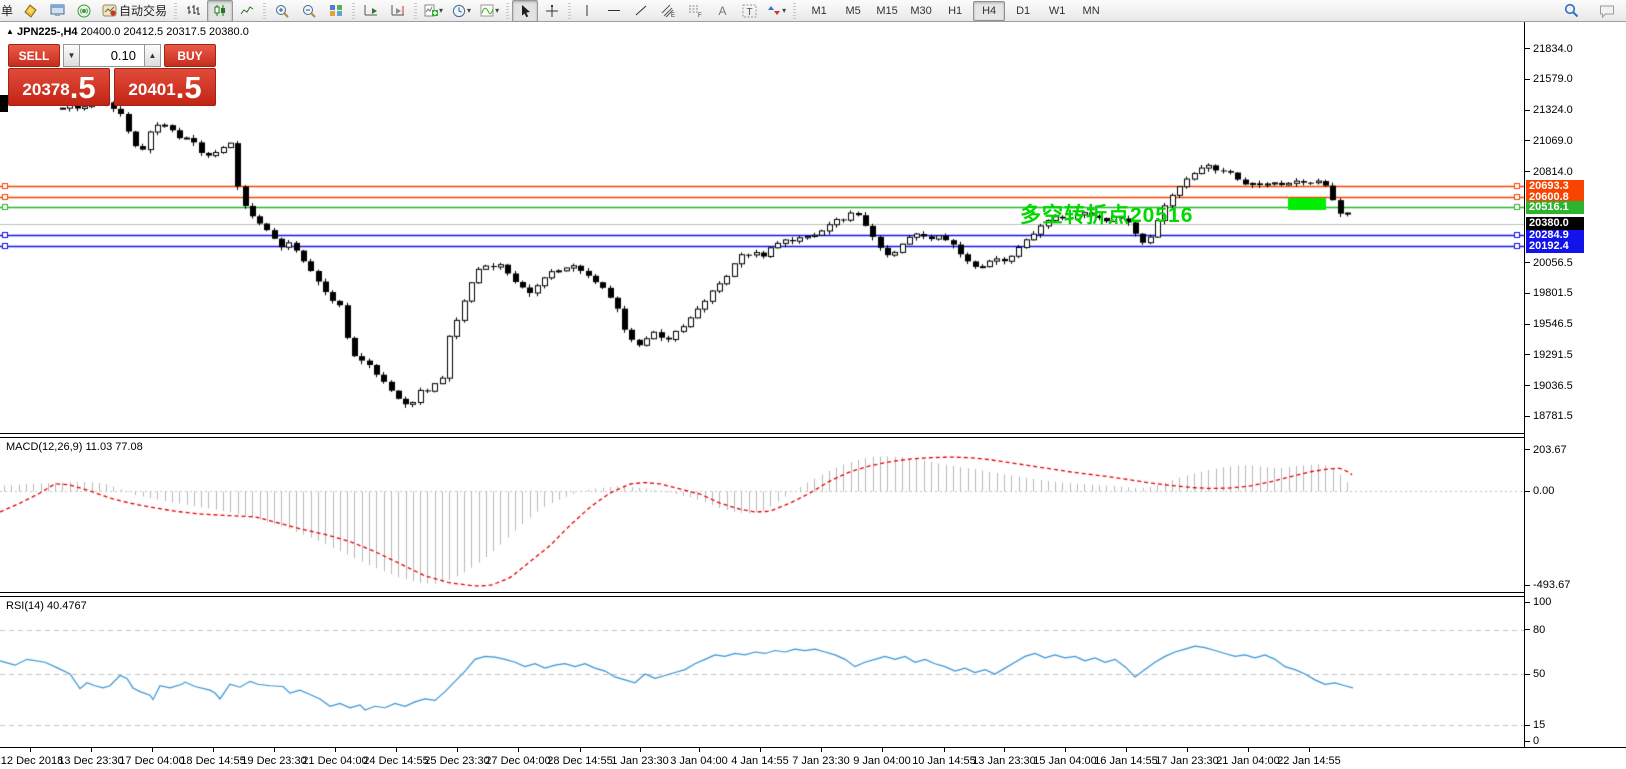 The width and height of the screenshot is (1626, 769). I want to click on volume-decrease-button: ▼, so click(71, 55).